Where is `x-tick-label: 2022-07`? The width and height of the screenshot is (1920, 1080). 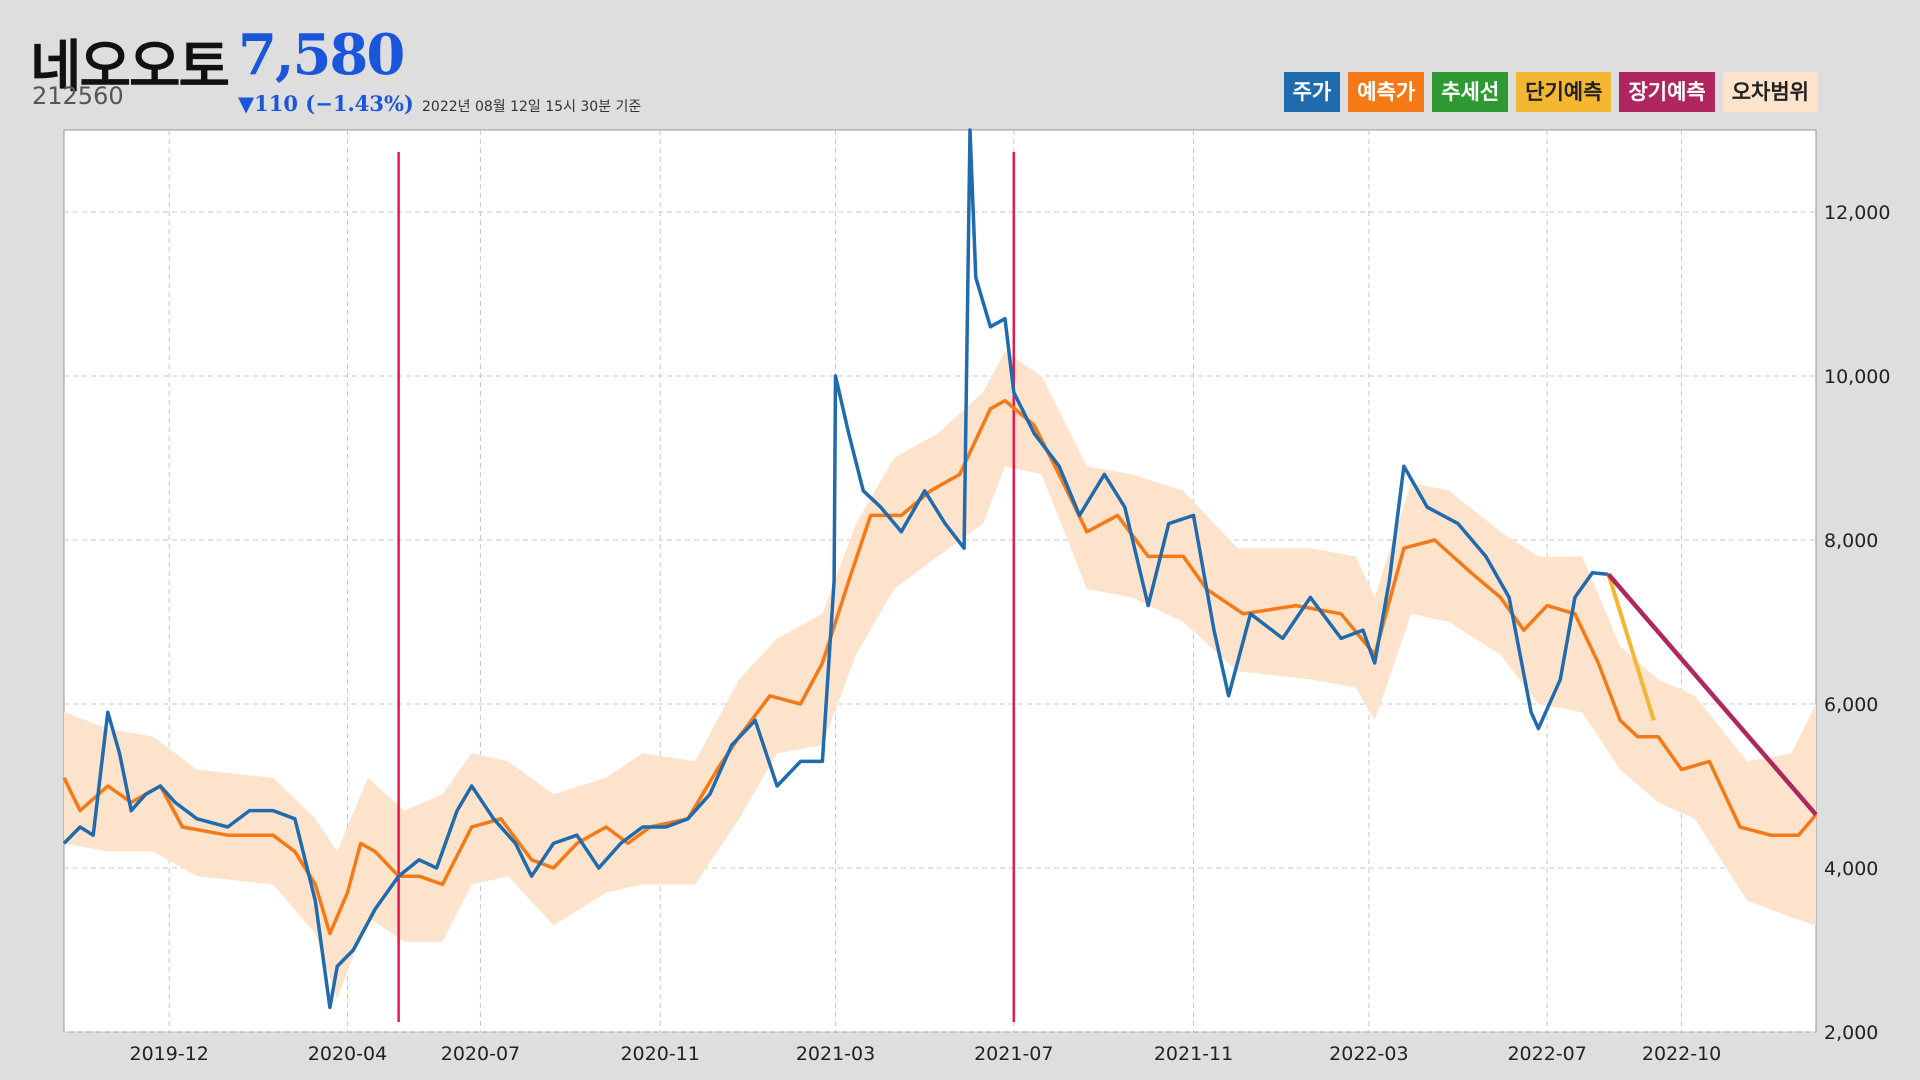 x-tick-label: 2022-07 is located at coordinates (1546, 1054).